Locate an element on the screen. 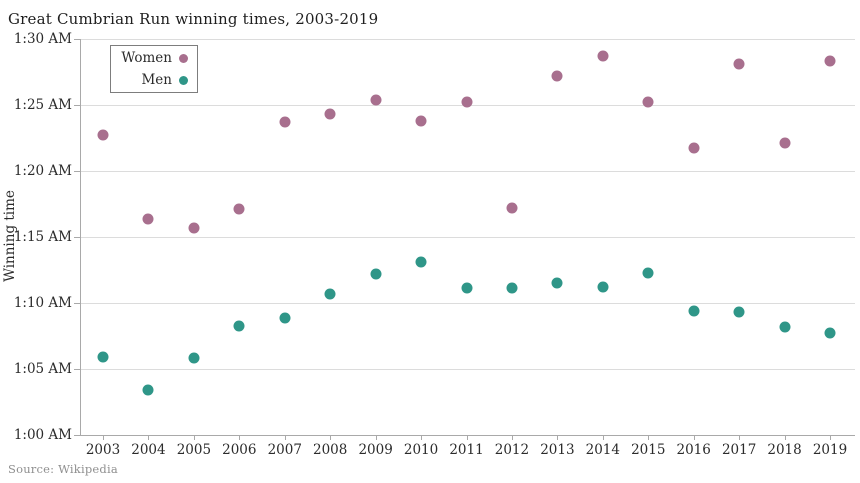 The width and height of the screenshot is (860, 483). legend: Women Men is located at coordinates (154, 69).